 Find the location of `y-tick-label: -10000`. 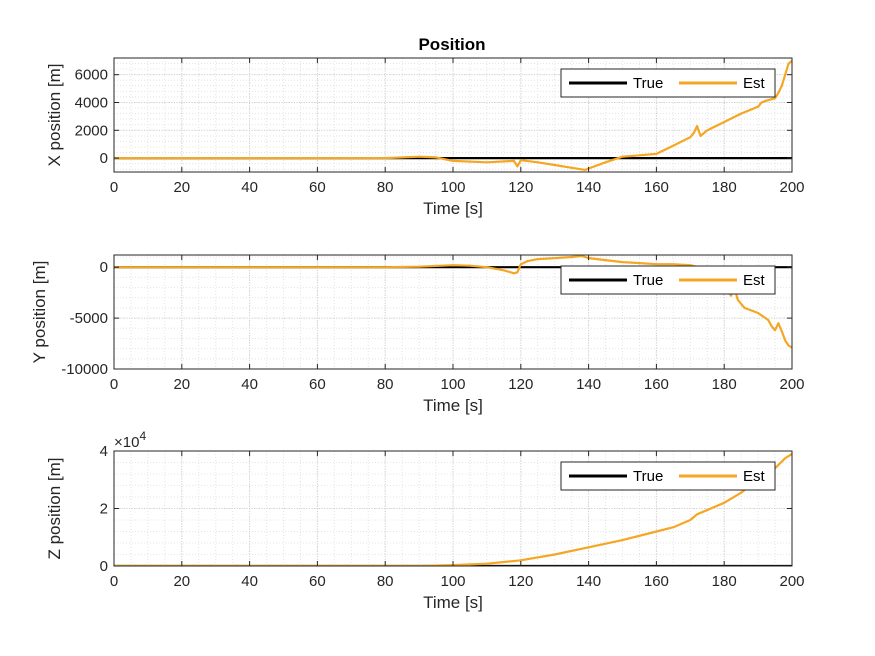

y-tick-label: -10000 is located at coordinates (84, 369).